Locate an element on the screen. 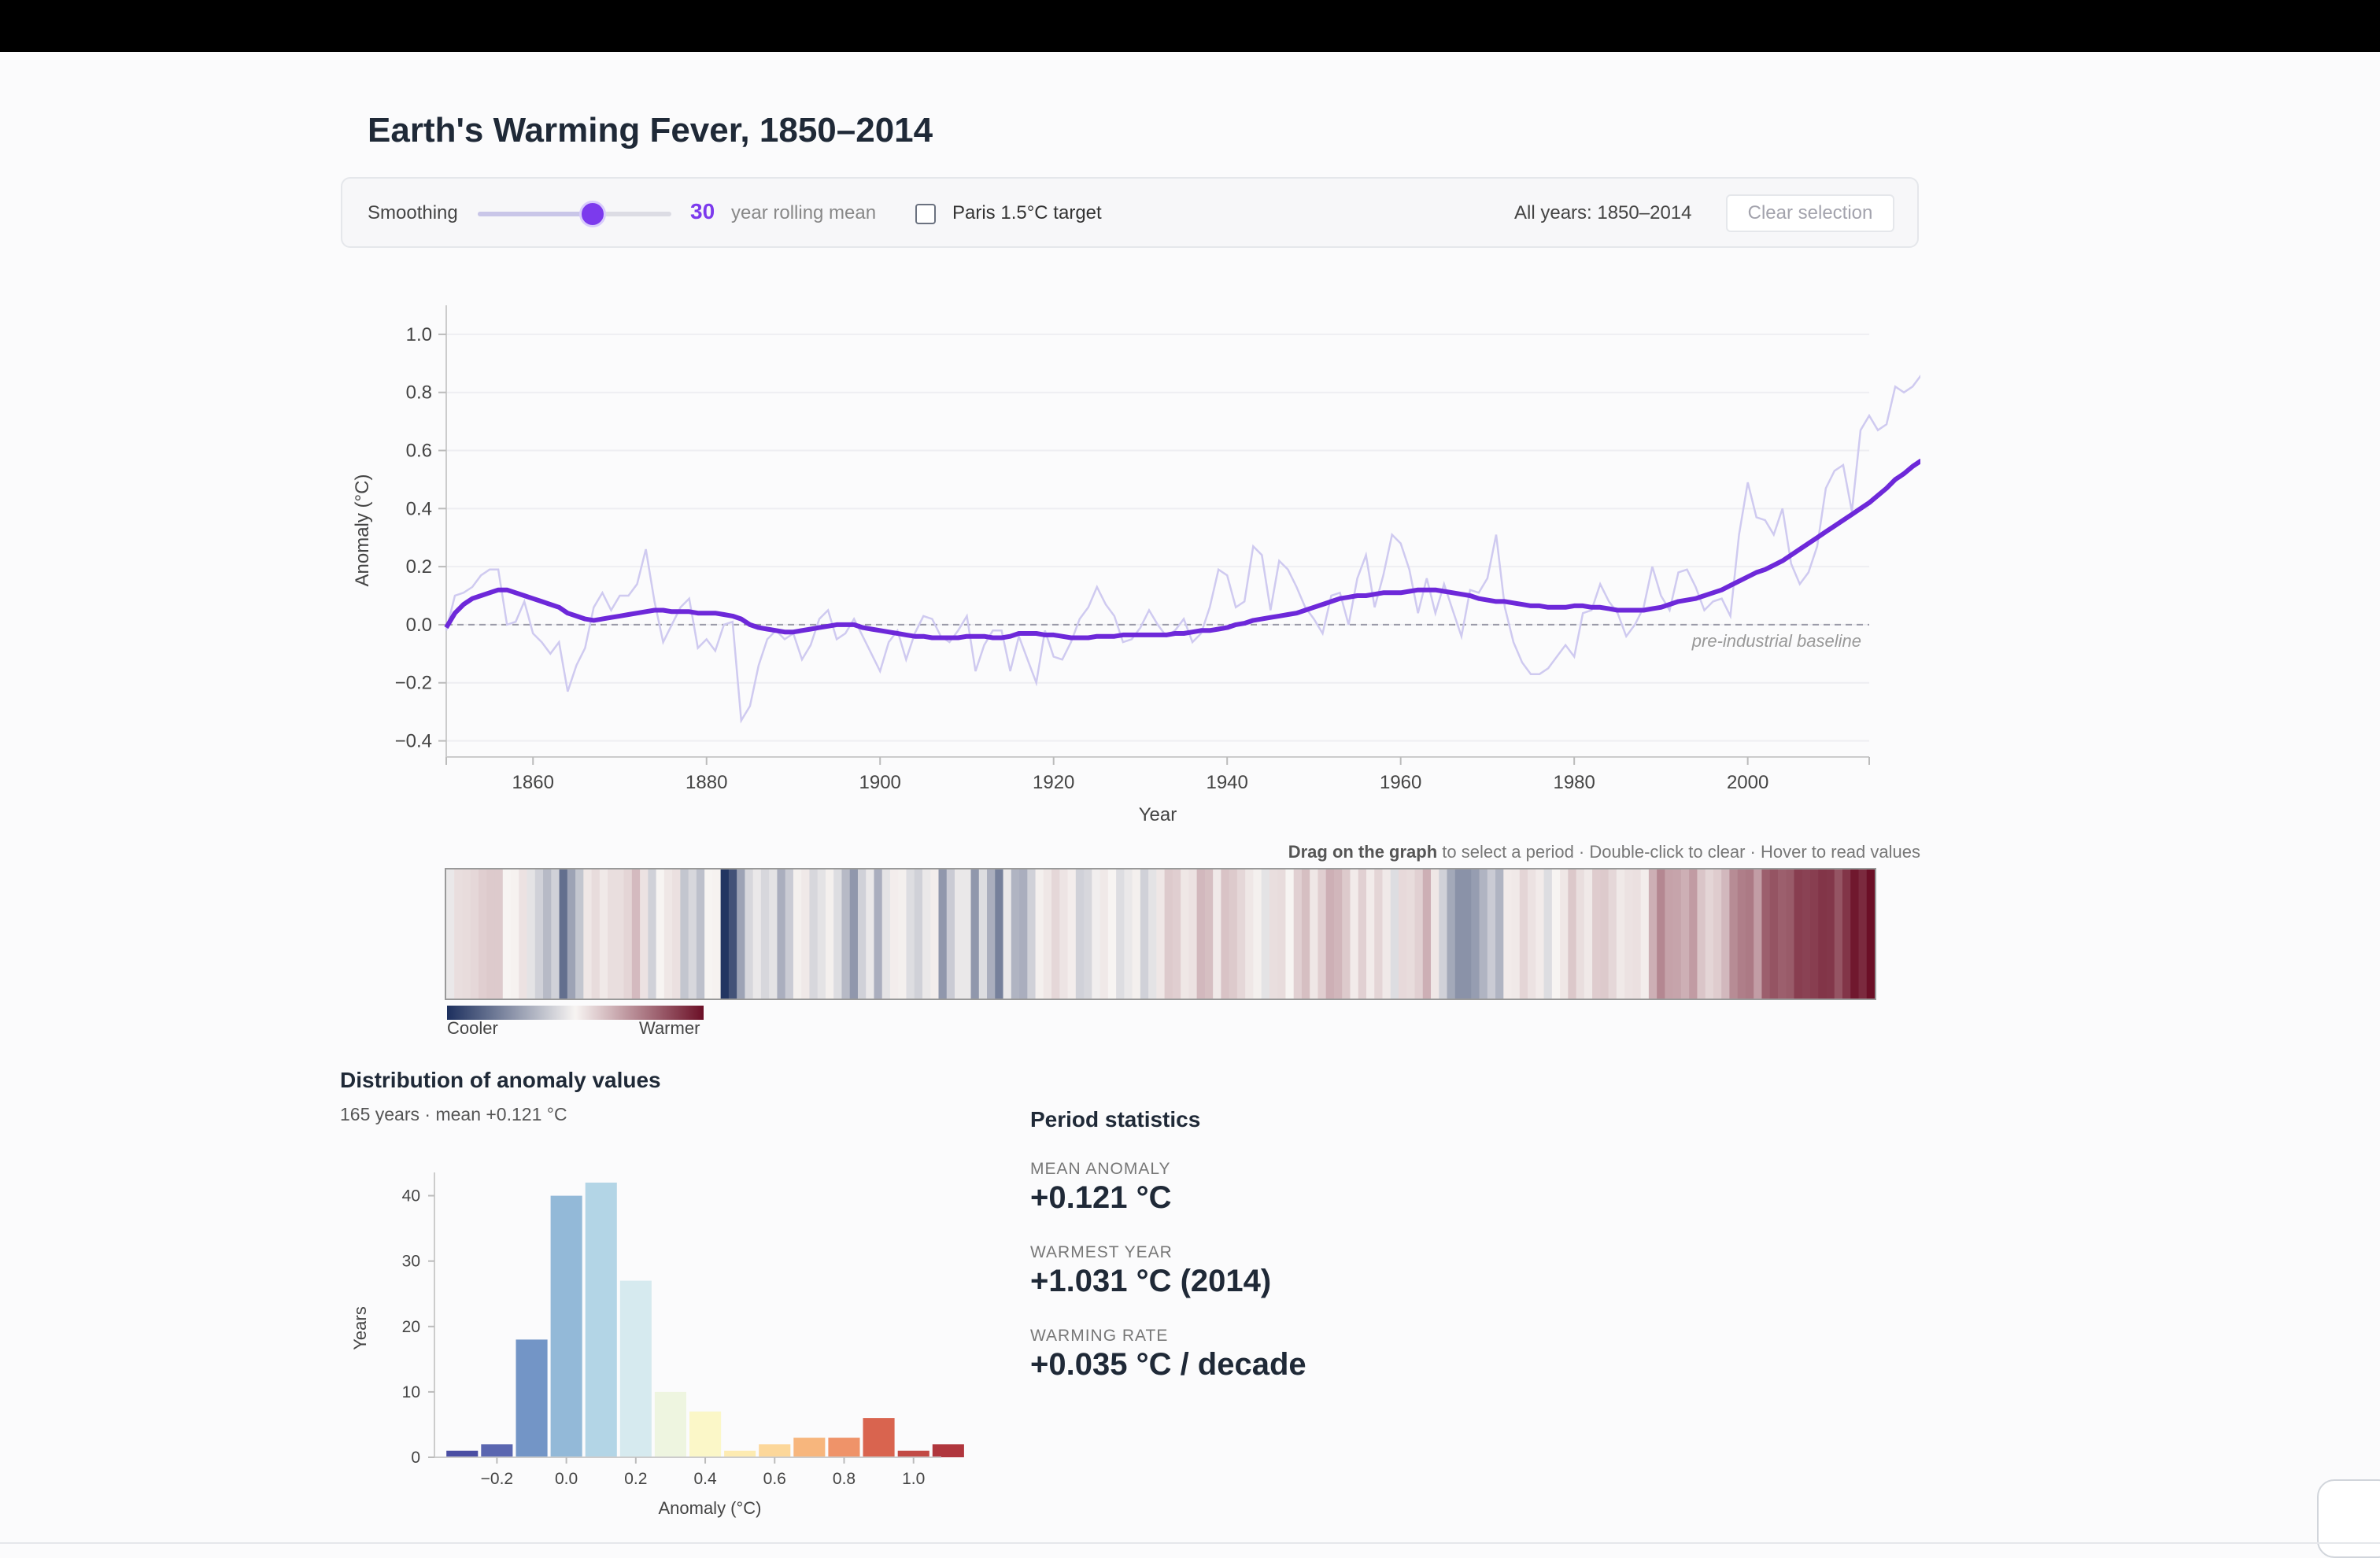  stripe-year-2007 is located at coordinates (1717, 934).